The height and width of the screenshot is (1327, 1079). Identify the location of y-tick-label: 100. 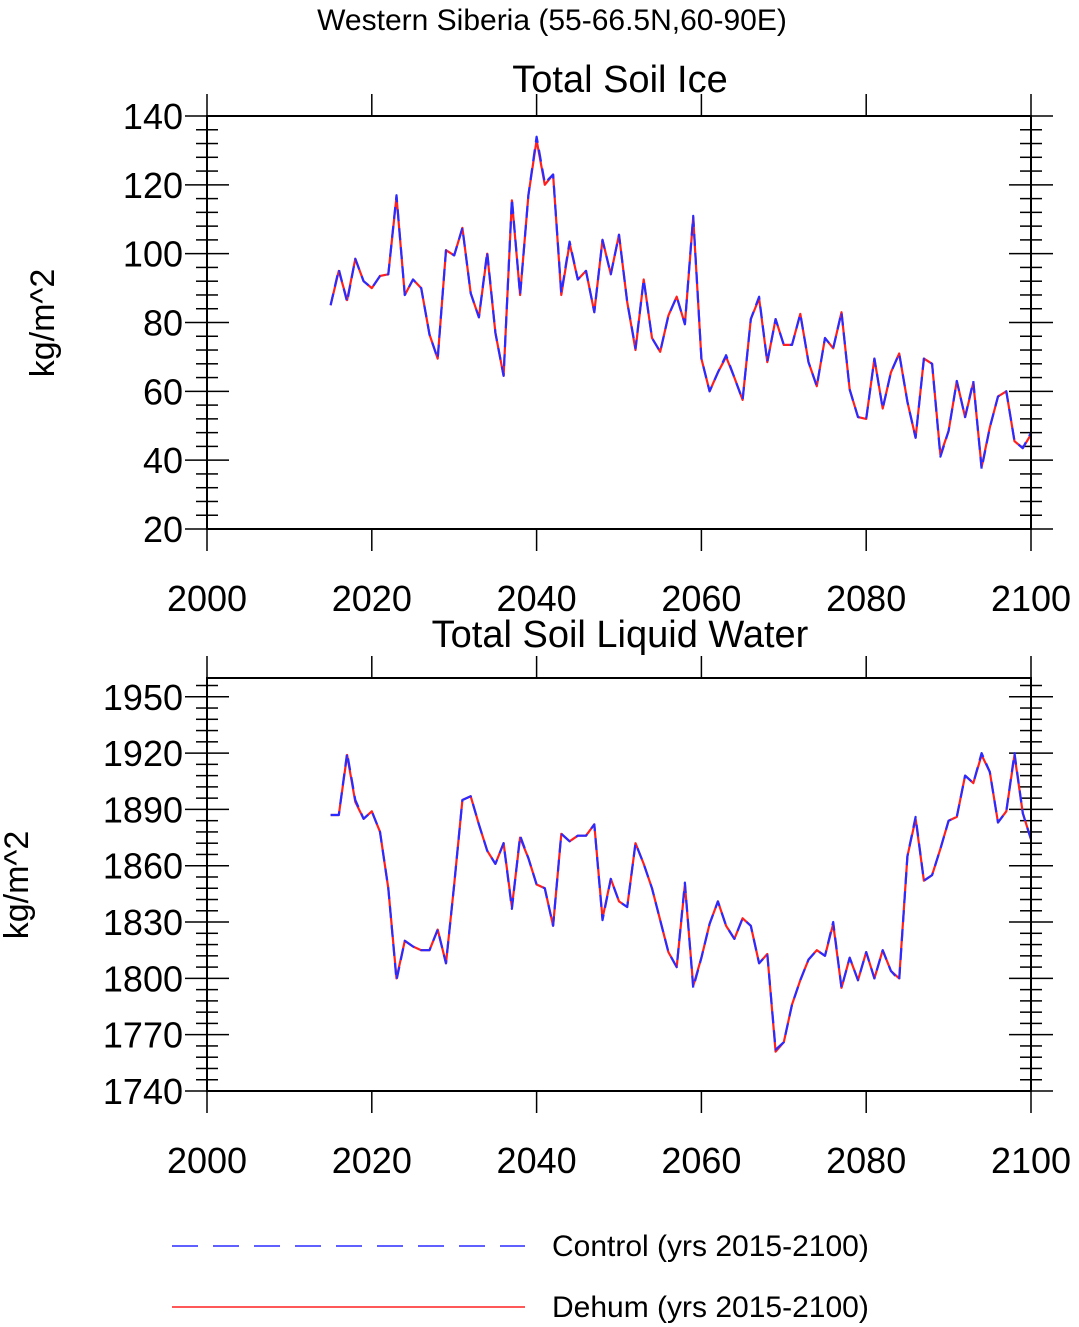
(153, 254).